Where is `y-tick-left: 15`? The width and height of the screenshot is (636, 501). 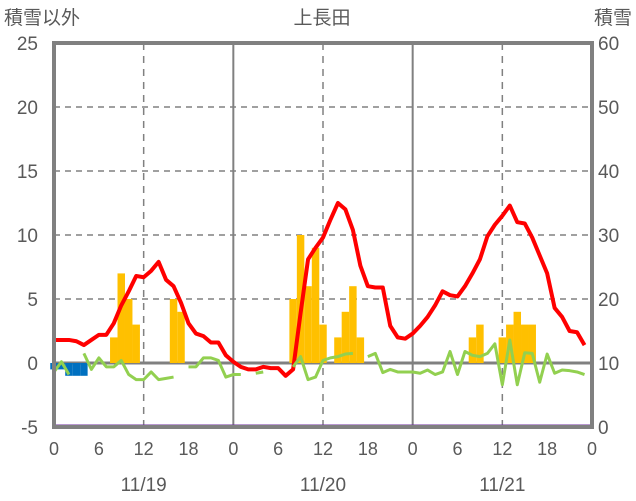 y-tick-left: 15 is located at coordinates (27, 172).